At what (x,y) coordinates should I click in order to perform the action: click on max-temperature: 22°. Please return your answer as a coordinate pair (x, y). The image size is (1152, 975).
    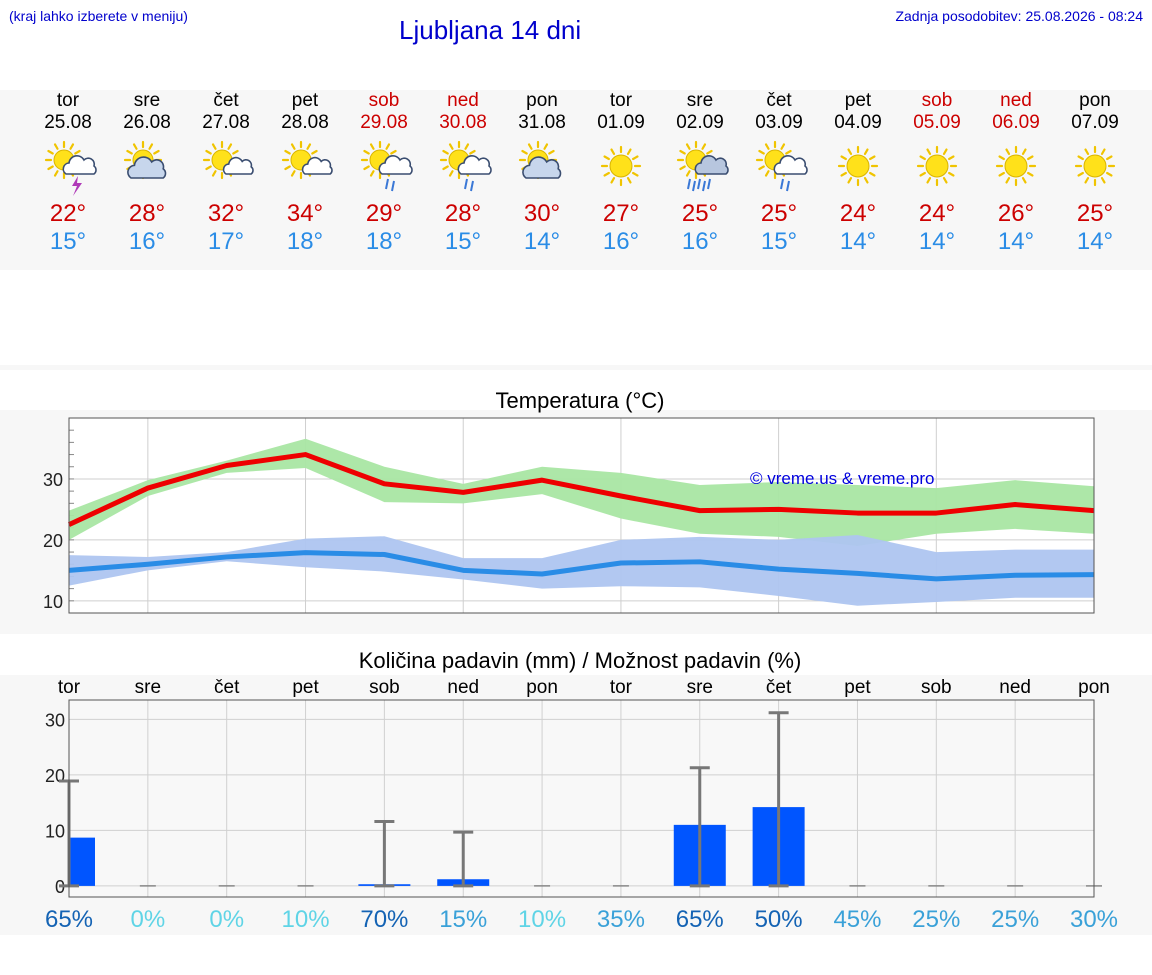
    Looking at the image, I should click on (68, 213).